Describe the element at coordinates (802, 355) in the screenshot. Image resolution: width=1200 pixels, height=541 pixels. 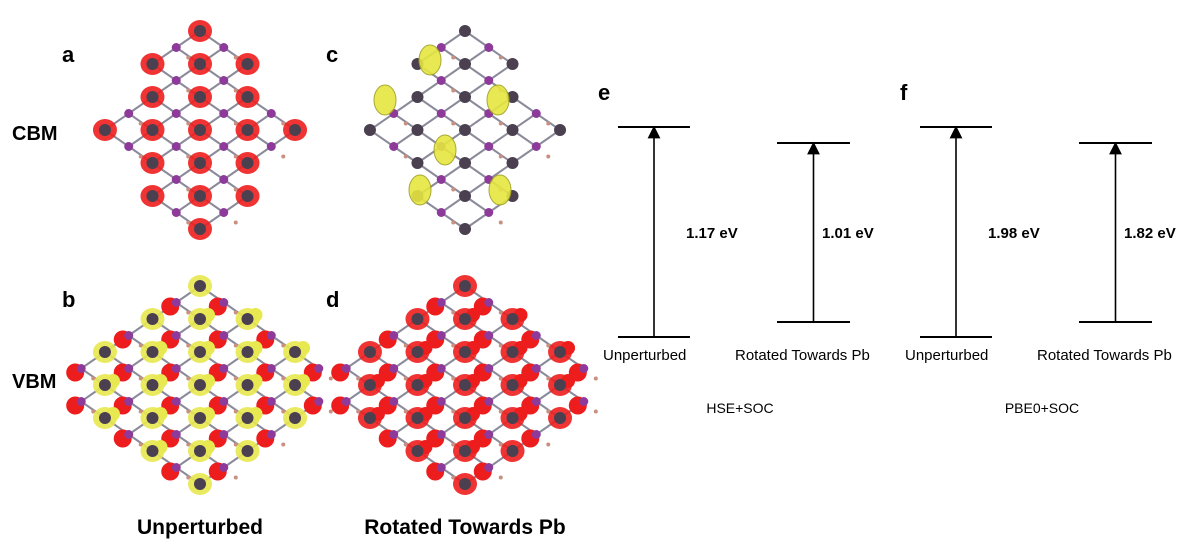
I see `state-label: Rotated Towards Pb` at that location.